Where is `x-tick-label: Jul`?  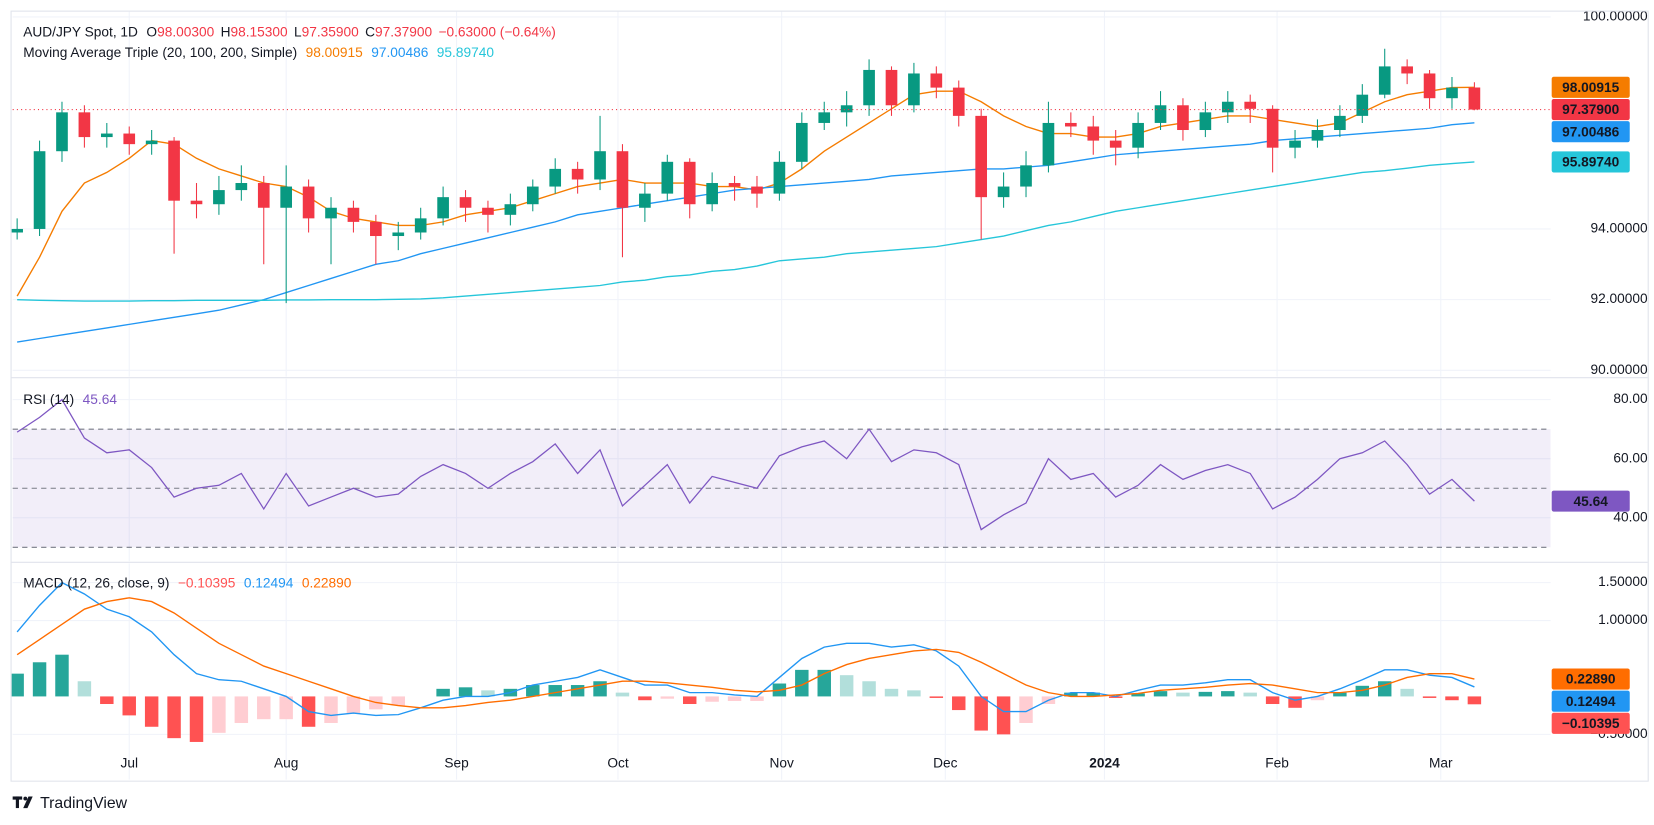 x-tick-label: Jul is located at coordinates (129, 762).